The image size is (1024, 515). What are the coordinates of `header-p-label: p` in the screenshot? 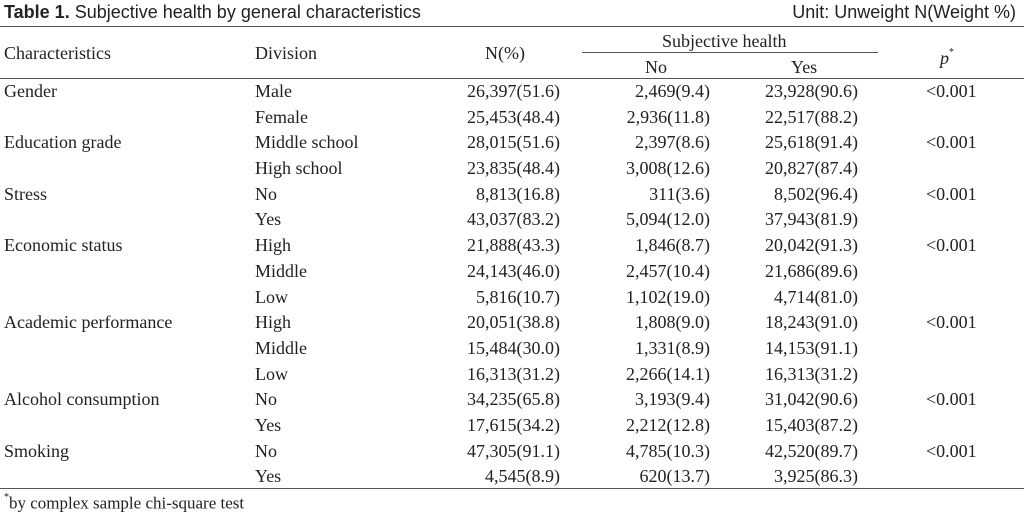 It's located at (944, 58).